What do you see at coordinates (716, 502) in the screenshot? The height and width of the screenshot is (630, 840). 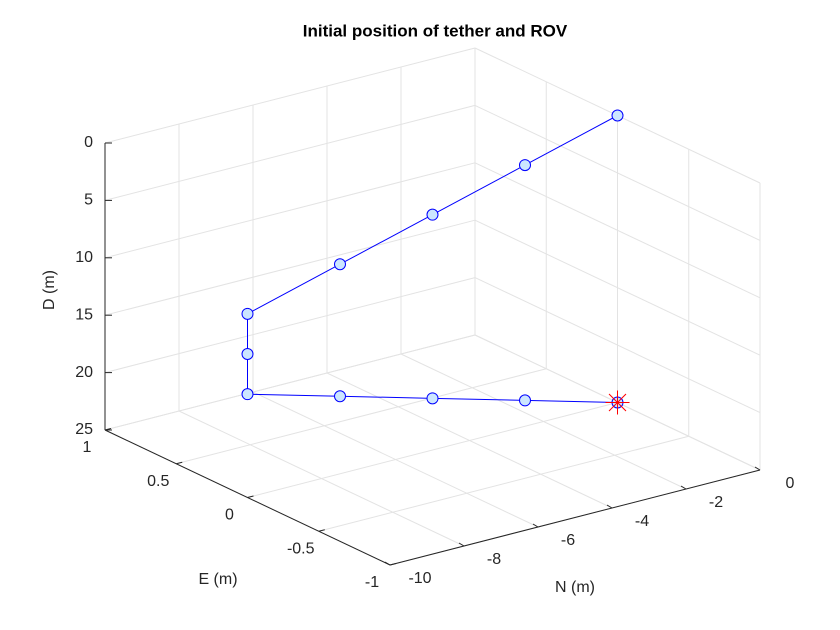 I see `x-tick-label: -2` at bounding box center [716, 502].